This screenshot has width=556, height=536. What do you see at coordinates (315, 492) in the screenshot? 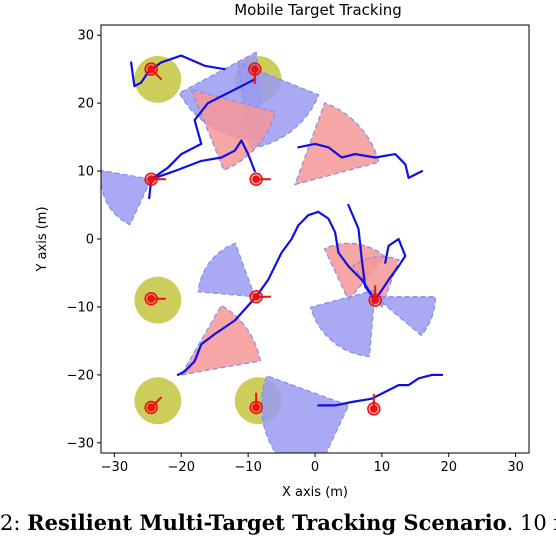
I see `x-axis-label: X axis (m)` at bounding box center [315, 492].